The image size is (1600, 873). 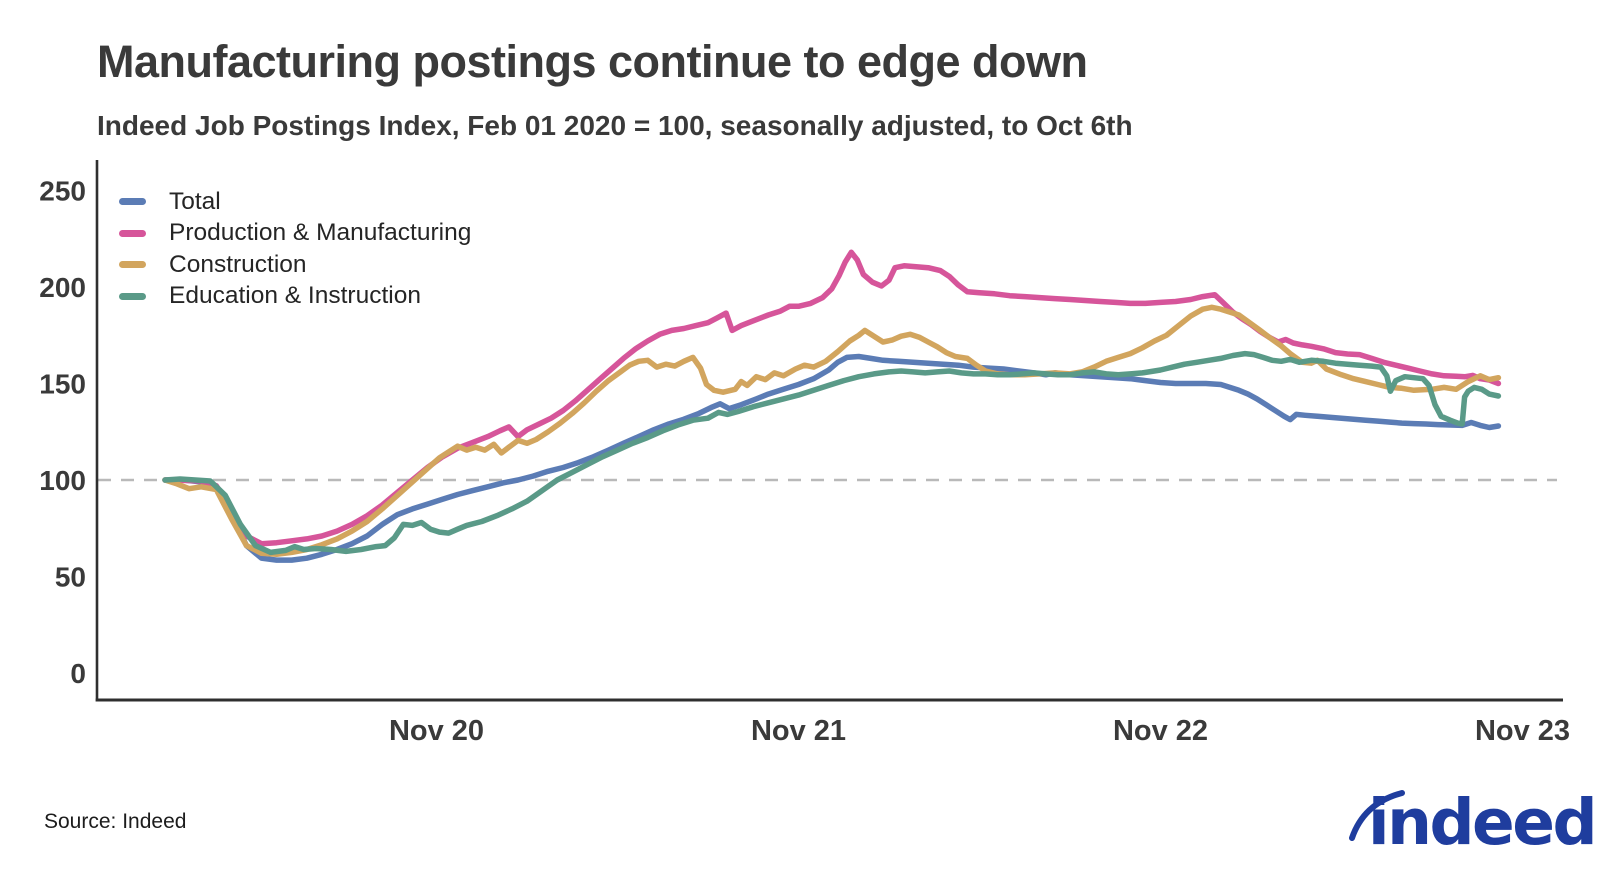 What do you see at coordinates (70, 577) in the screenshot?
I see `y-axis-label: 50` at bounding box center [70, 577].